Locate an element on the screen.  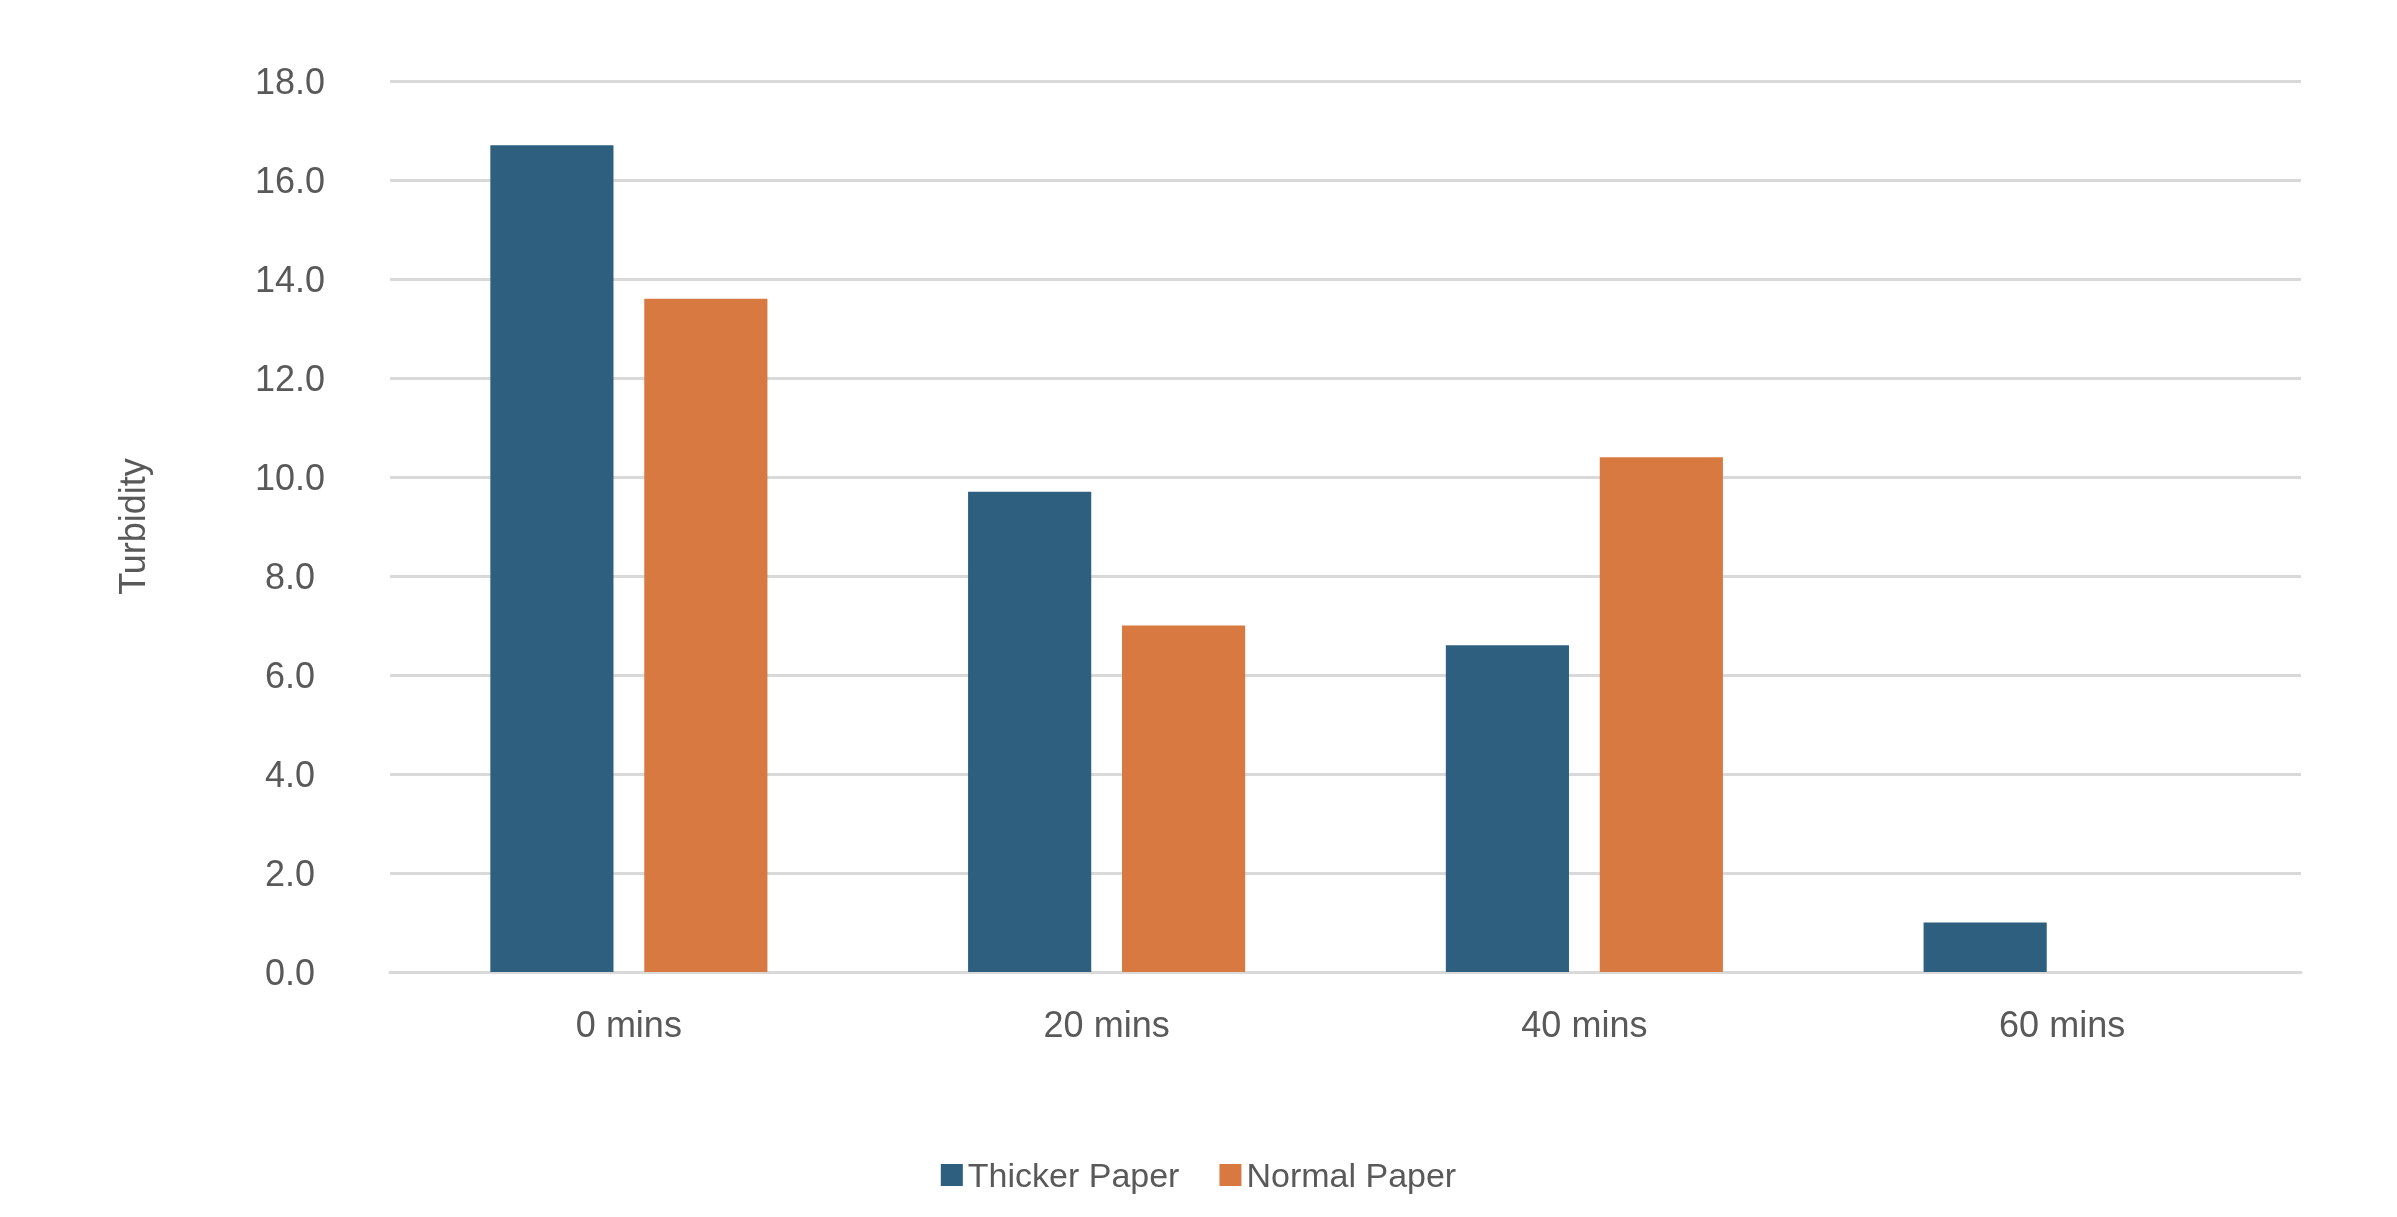
y-tick-label: 14.0 is located at coordinates (290, 279).